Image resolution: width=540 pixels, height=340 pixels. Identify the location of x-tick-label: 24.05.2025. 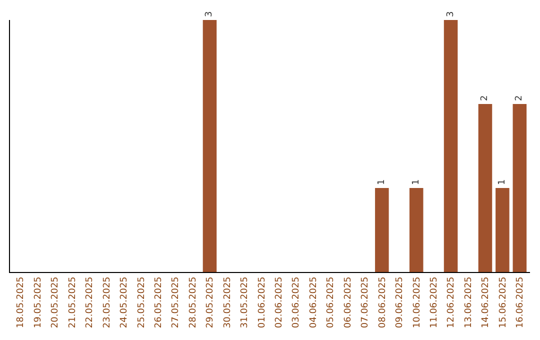
(125, 302).